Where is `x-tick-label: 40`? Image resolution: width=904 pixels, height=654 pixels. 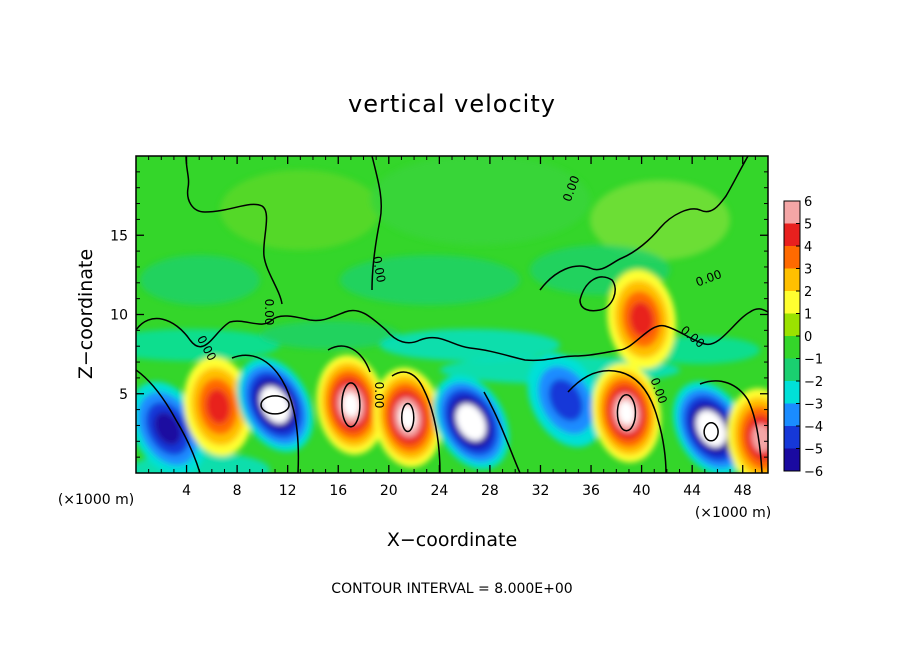
x-tick-label: 40 is located at coordinates (642, 491).